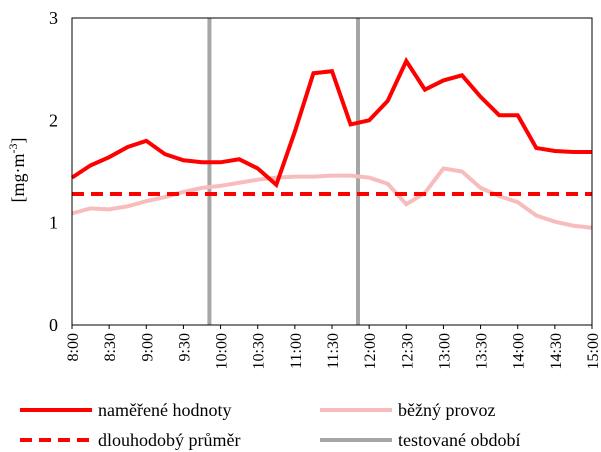 This screenshot has width=601, height=452. What do you see at coordinates (53, 223) in the screenshot?
I see `y-tick-label: 1` at bounding box center [53, 223].